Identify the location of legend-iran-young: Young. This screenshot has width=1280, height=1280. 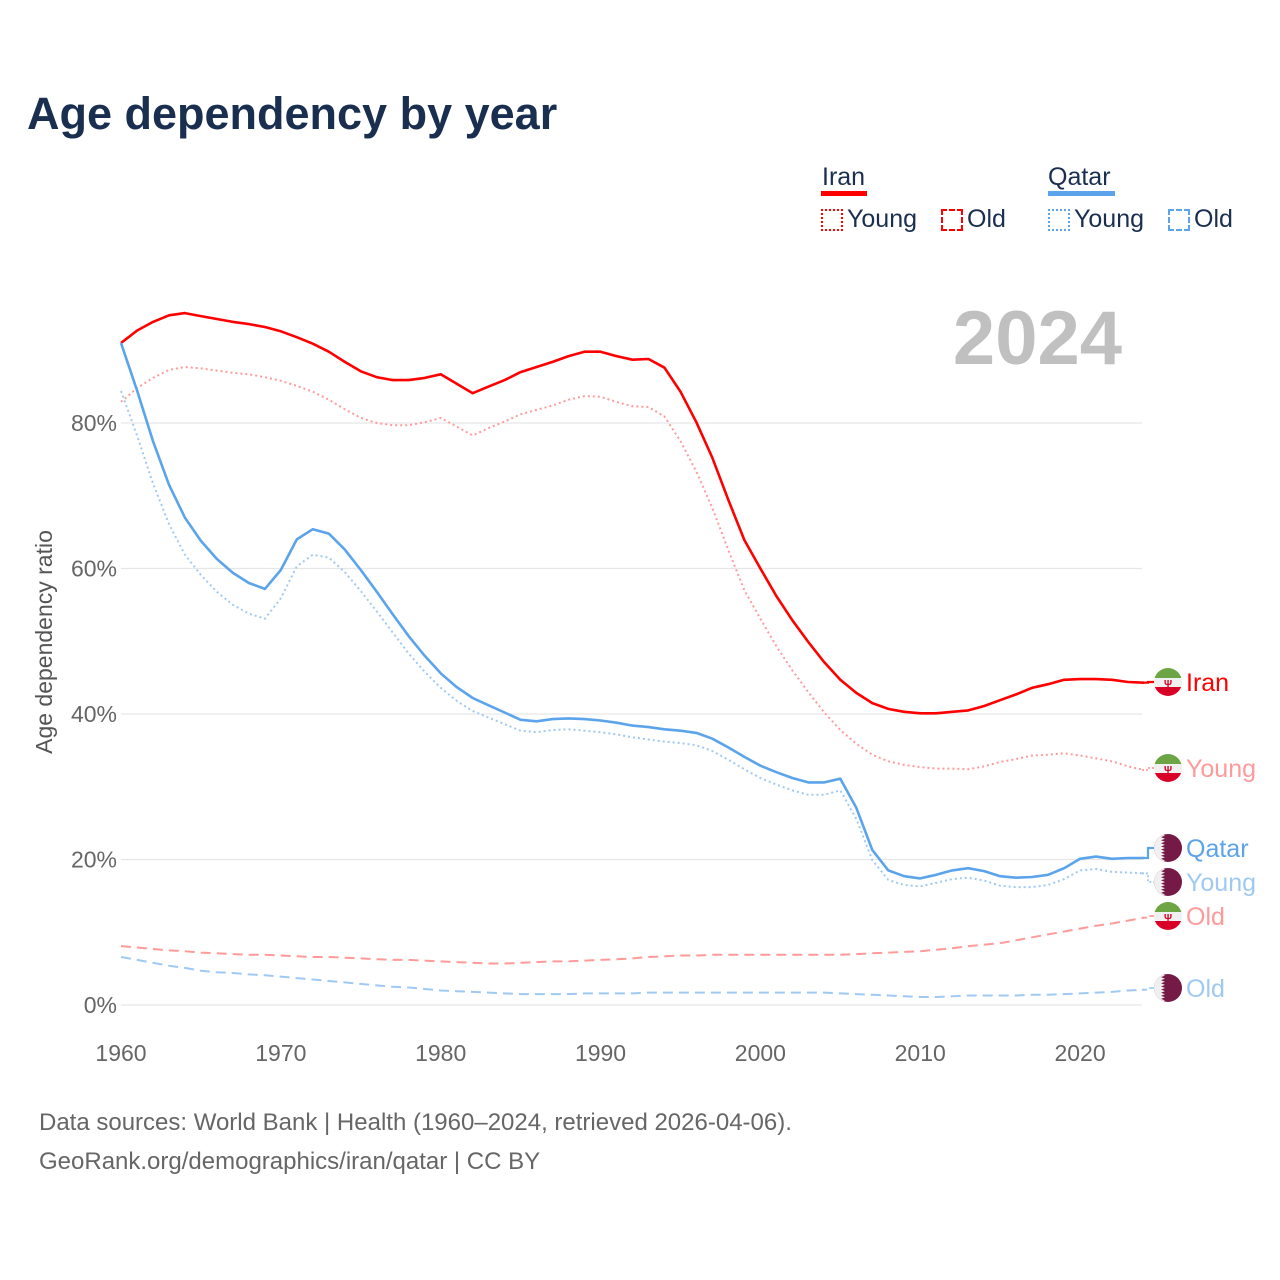
(869, 219).